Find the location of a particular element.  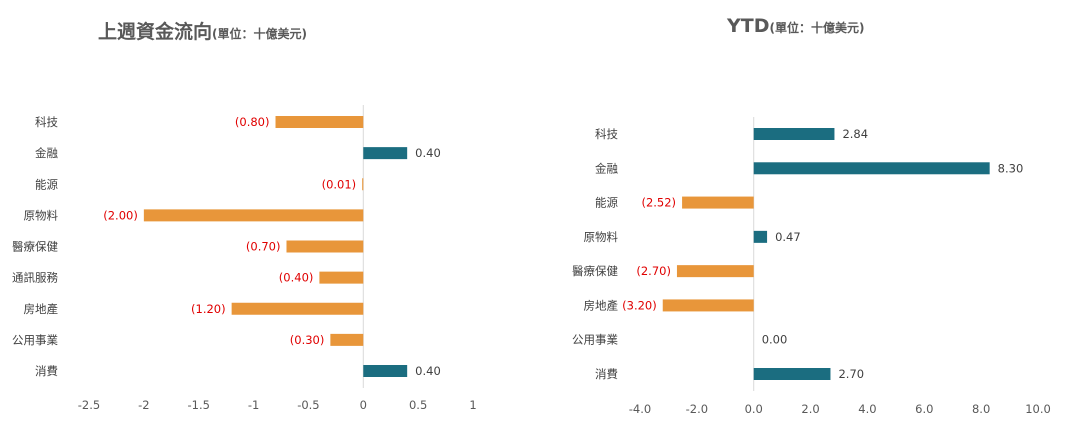

x-tick-label: -0.5 is located at coordinates (308, 405).